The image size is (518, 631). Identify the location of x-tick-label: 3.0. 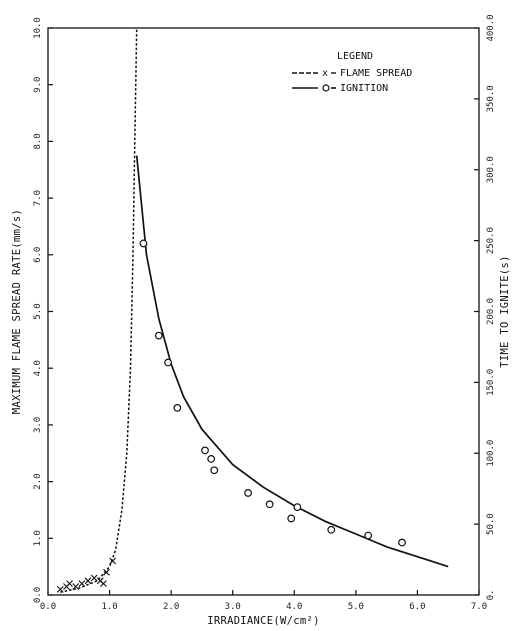
(233, 607).